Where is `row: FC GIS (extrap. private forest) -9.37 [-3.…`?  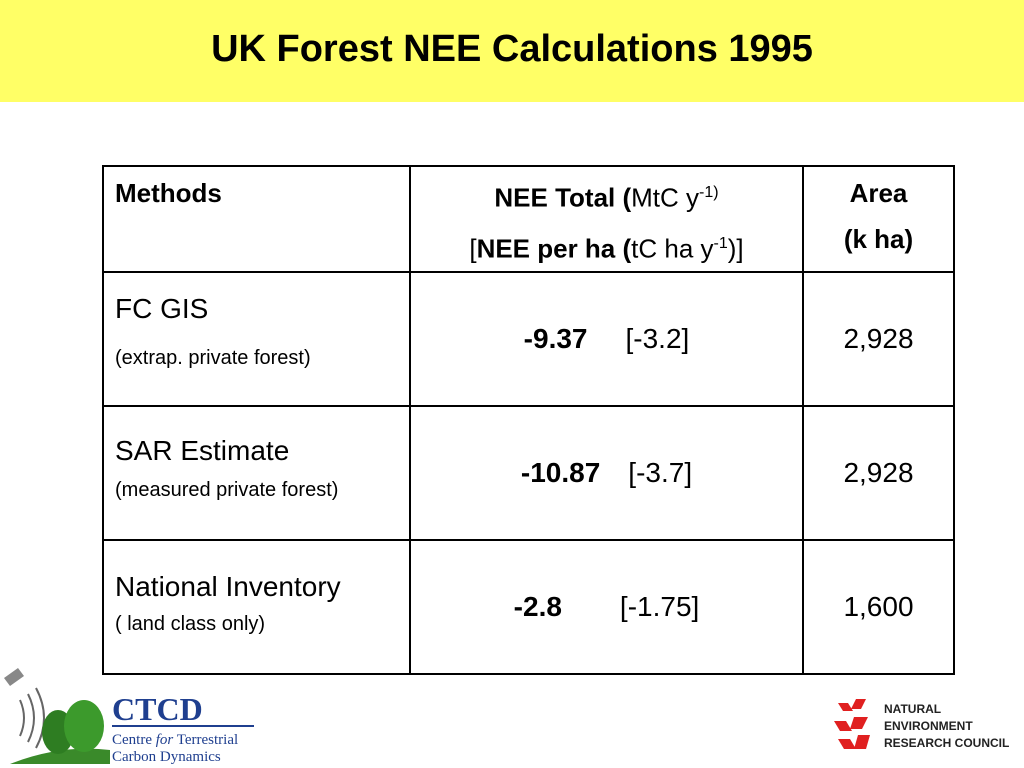
row: FC GIS (extrap. private forest) -9.37 [-3.… is located at coordinates (528, 339).